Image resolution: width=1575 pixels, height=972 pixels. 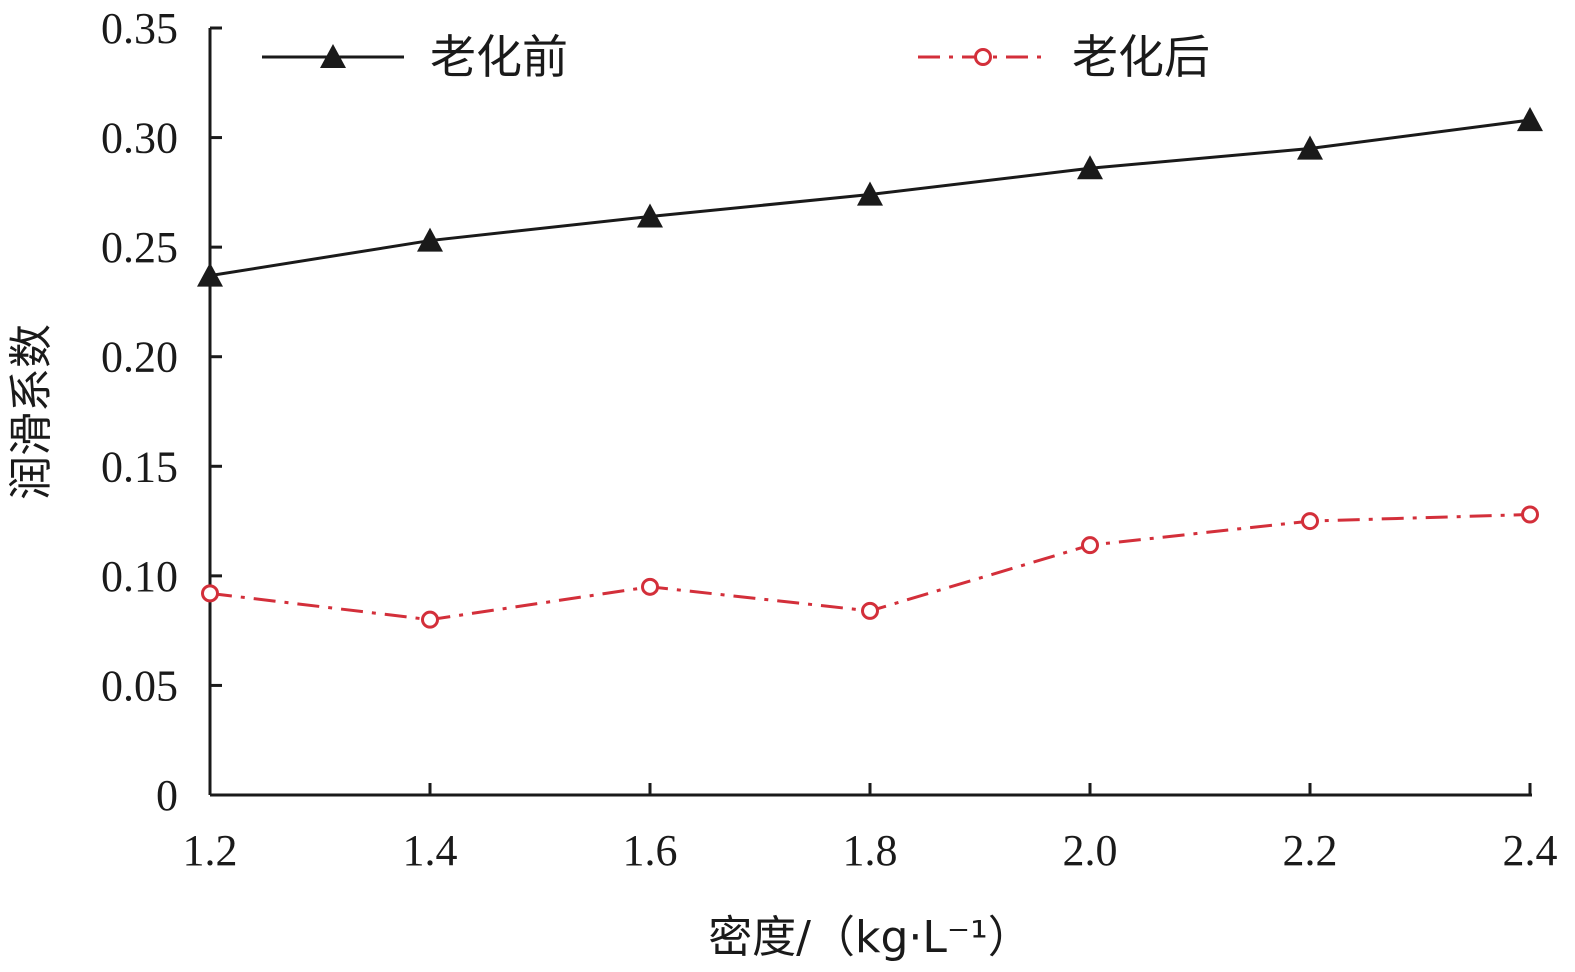 What do you see at coordinates (1141, 57) in the screenshot?
I see `legend-label: 老化后` at bounding box center [1141, 57].